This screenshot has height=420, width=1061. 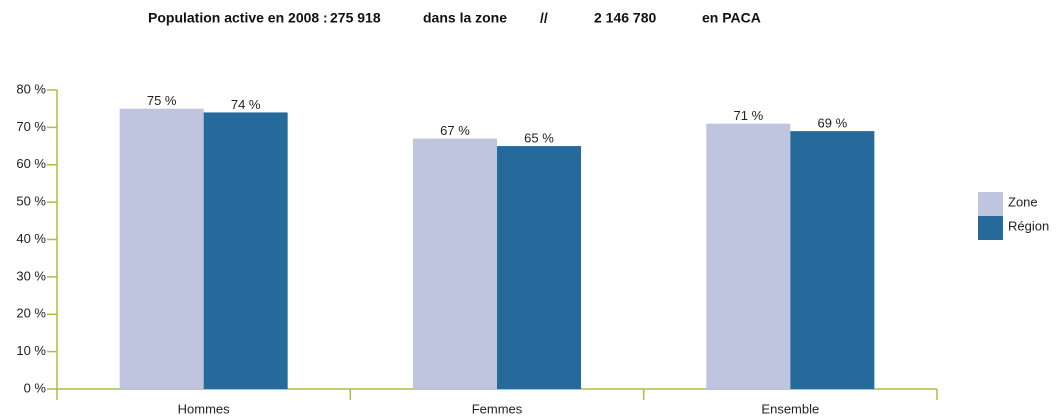 What do you see at coordinates (1028, 225) in the screenshot?
I see `legend-label: Région` at bounding box center [1028, 225].